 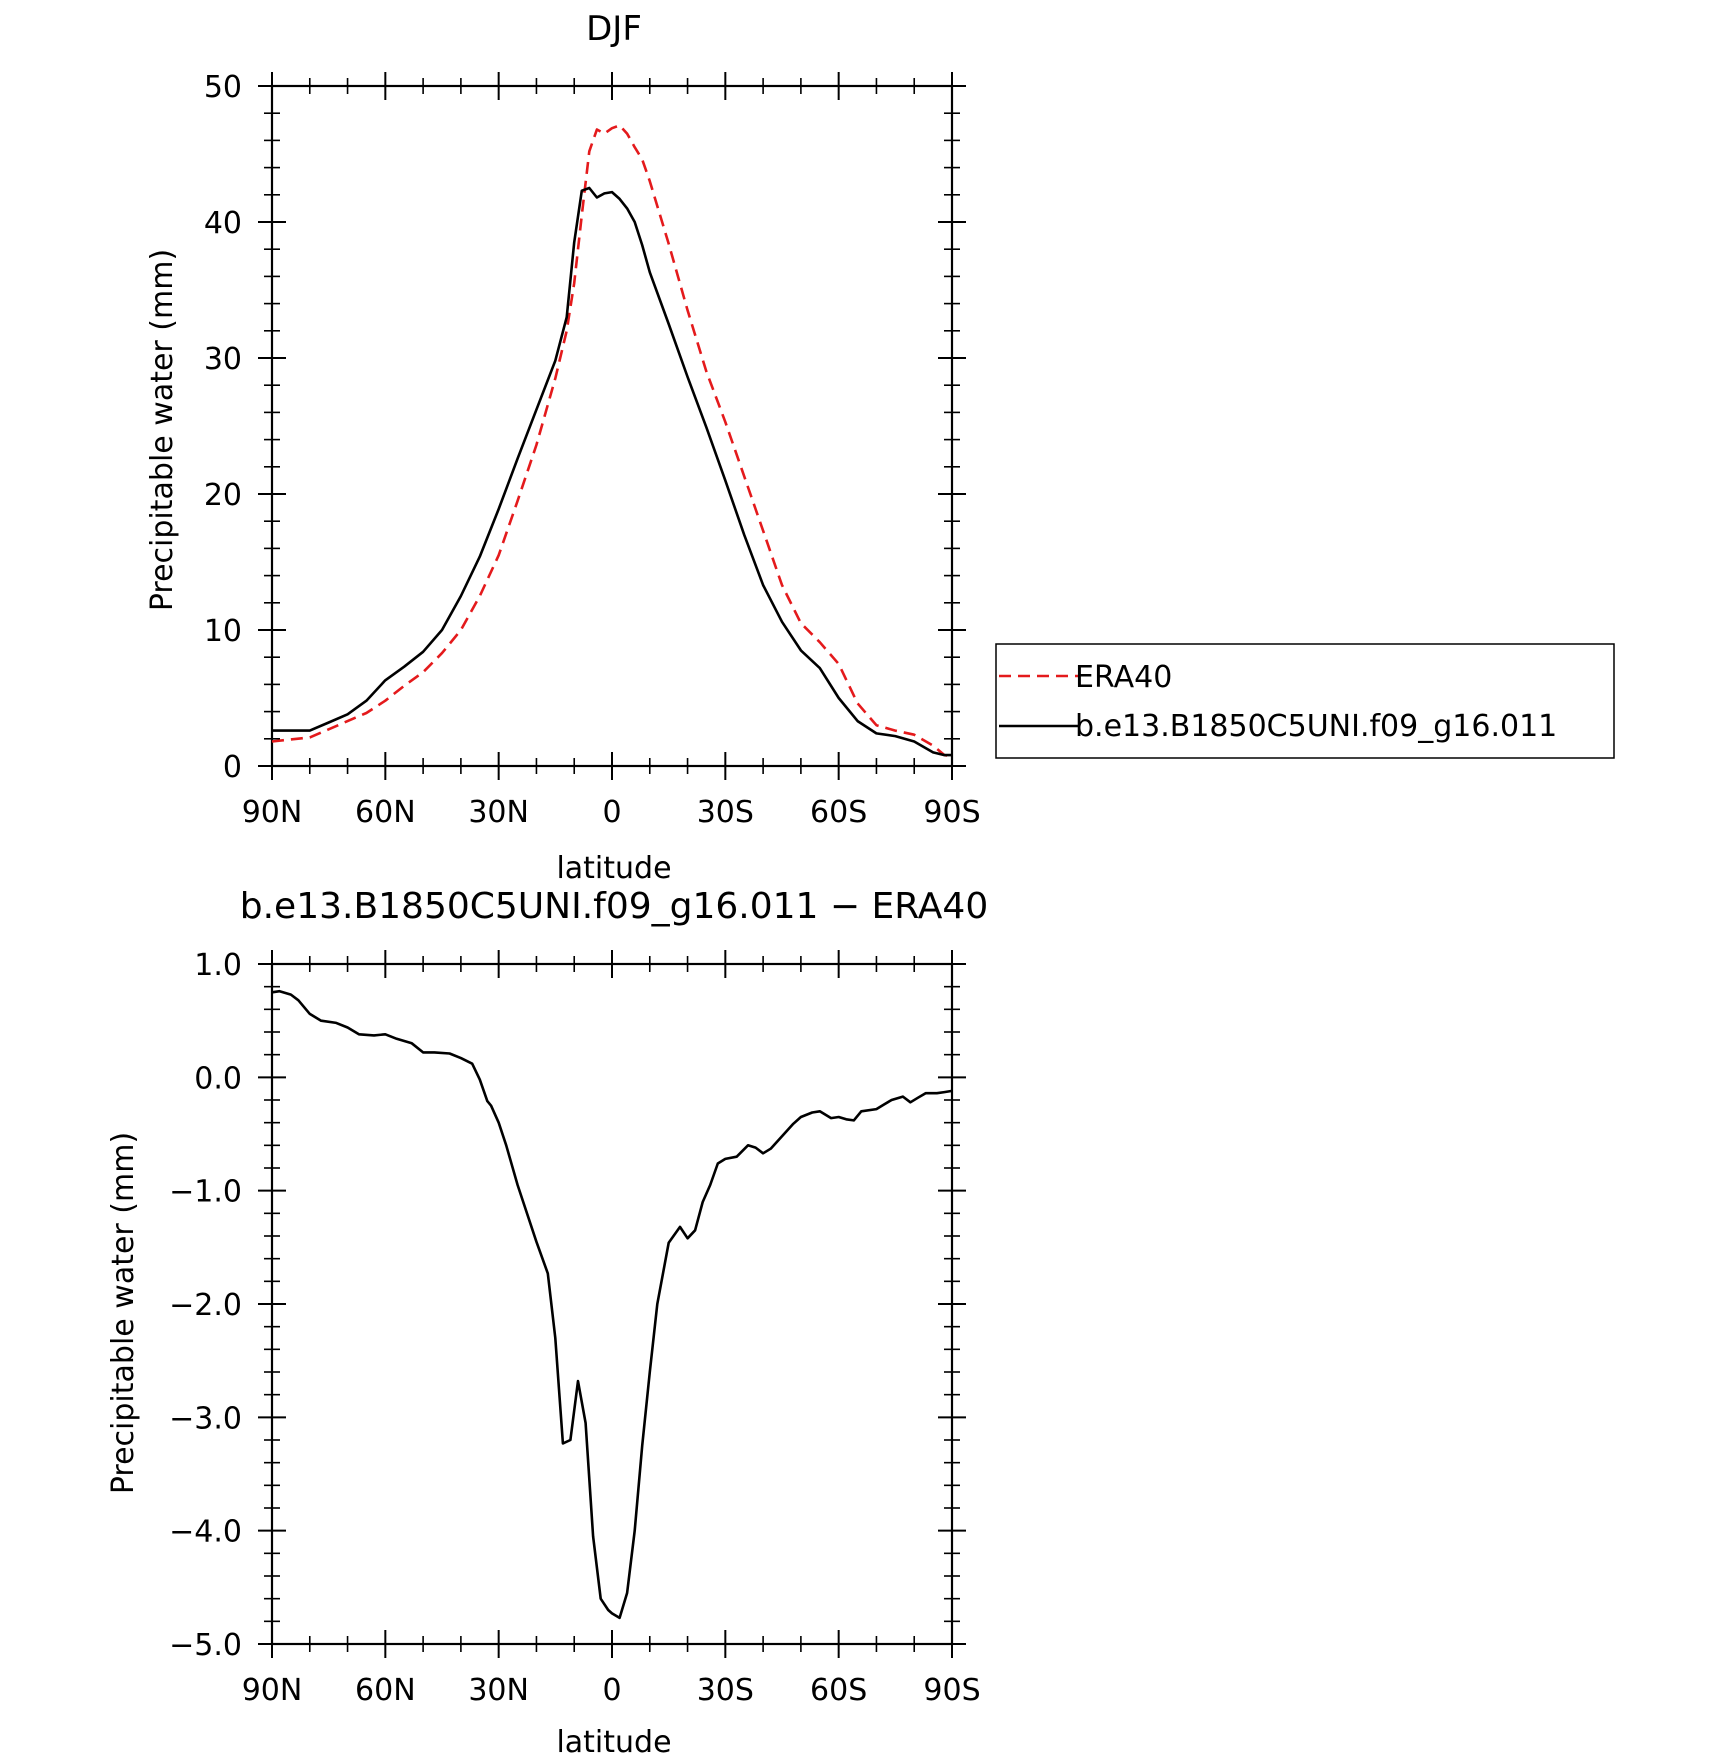 What do you see at coordinates (1316, 726) in the screenshot?
I see `legend-label-model: b.e13.B1850C5UNI.f09_g16.011` at bounding box center [1316, 726].